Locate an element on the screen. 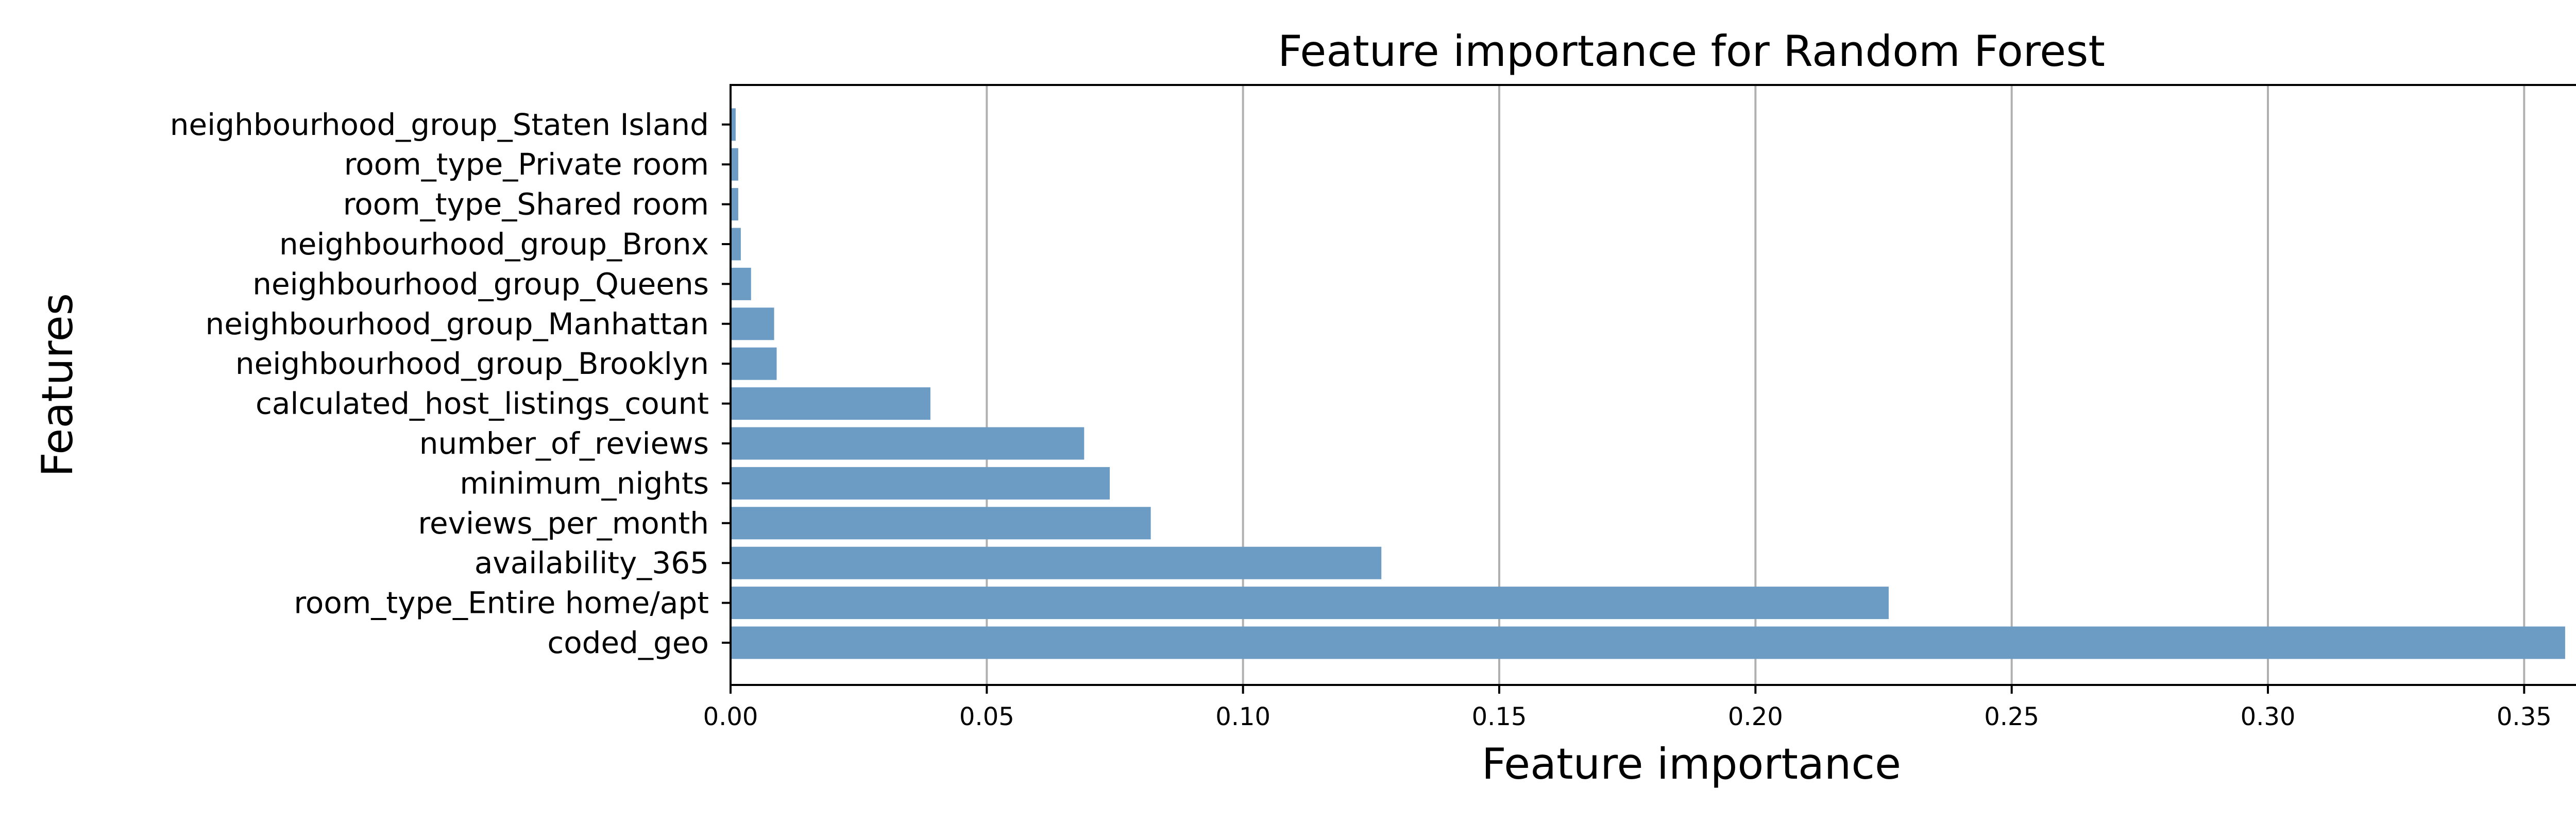 Image resolution: width=2576 pixels, height=824 pixels. y-tick-label: neighbourhood_group_Staten Island is located at coordinates (440, 124).